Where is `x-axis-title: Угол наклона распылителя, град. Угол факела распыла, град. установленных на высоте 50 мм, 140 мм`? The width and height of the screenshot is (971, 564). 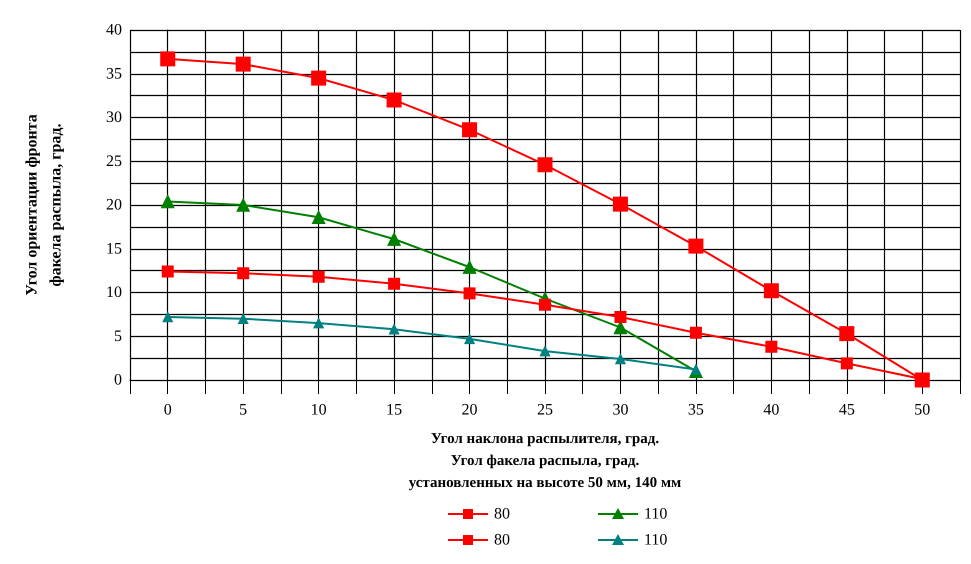 x-axis-title: Угол наклона распылителя, град. Угол факела распыла, град. установленных на высоте 50 мм, 140 мм is located at coordinates (545, 461).